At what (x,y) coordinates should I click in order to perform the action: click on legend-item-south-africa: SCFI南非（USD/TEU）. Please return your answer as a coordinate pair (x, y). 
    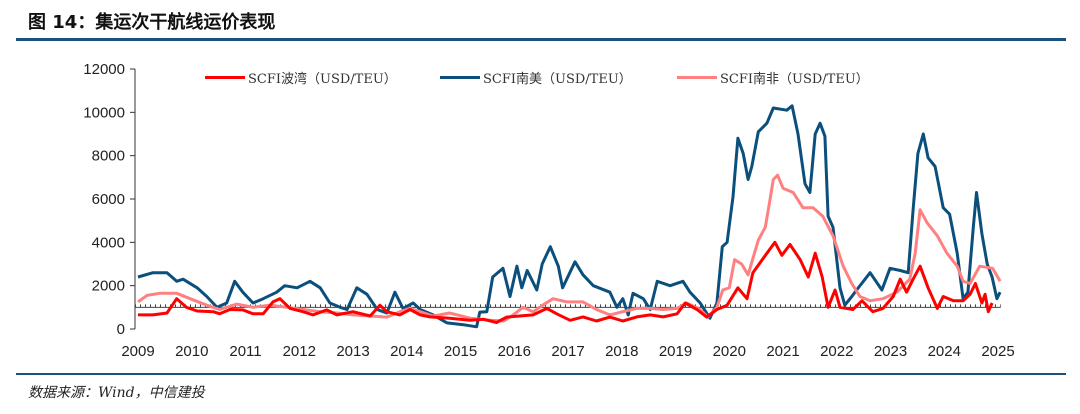
    Looking at the image, I should click on (773, 77).